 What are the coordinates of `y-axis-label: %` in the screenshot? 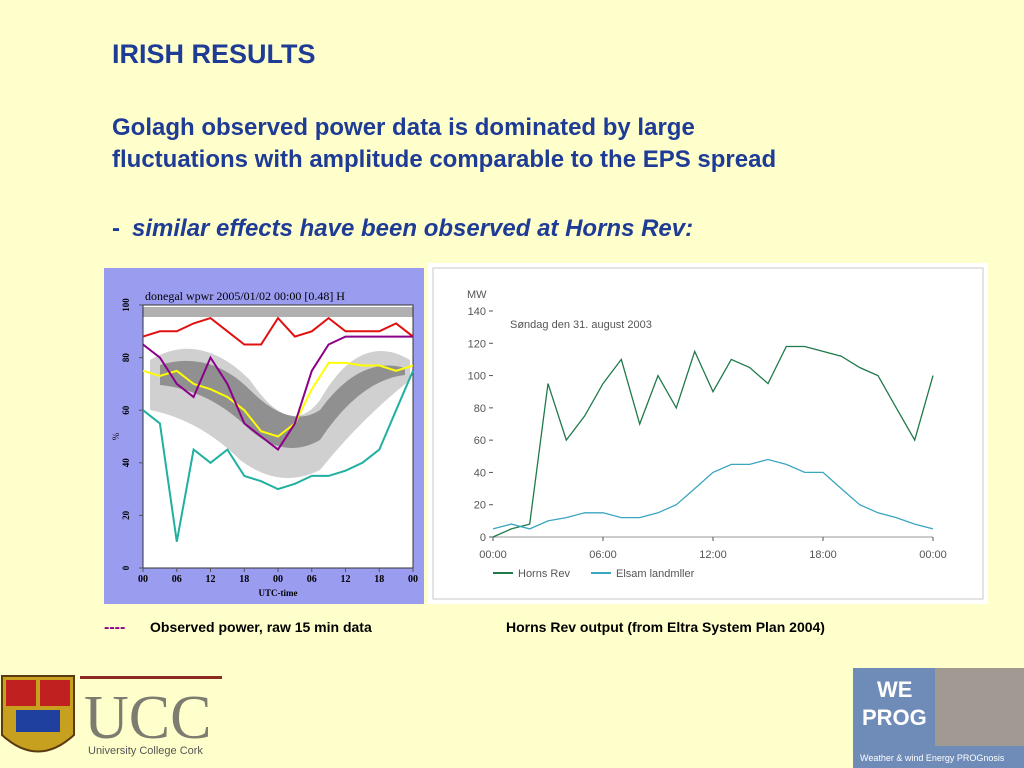 It's located at (116, 436).